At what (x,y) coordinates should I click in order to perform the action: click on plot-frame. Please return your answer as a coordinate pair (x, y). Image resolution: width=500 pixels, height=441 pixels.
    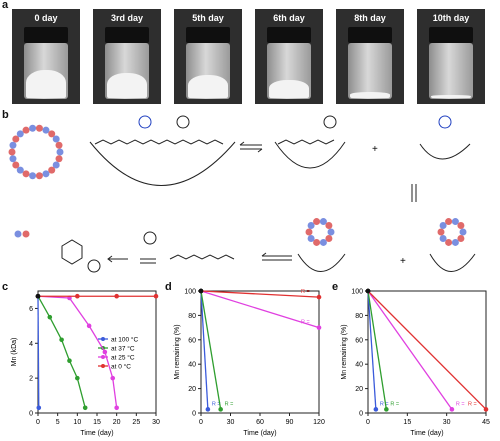
    Looking at the image, I should click on (427, 352).